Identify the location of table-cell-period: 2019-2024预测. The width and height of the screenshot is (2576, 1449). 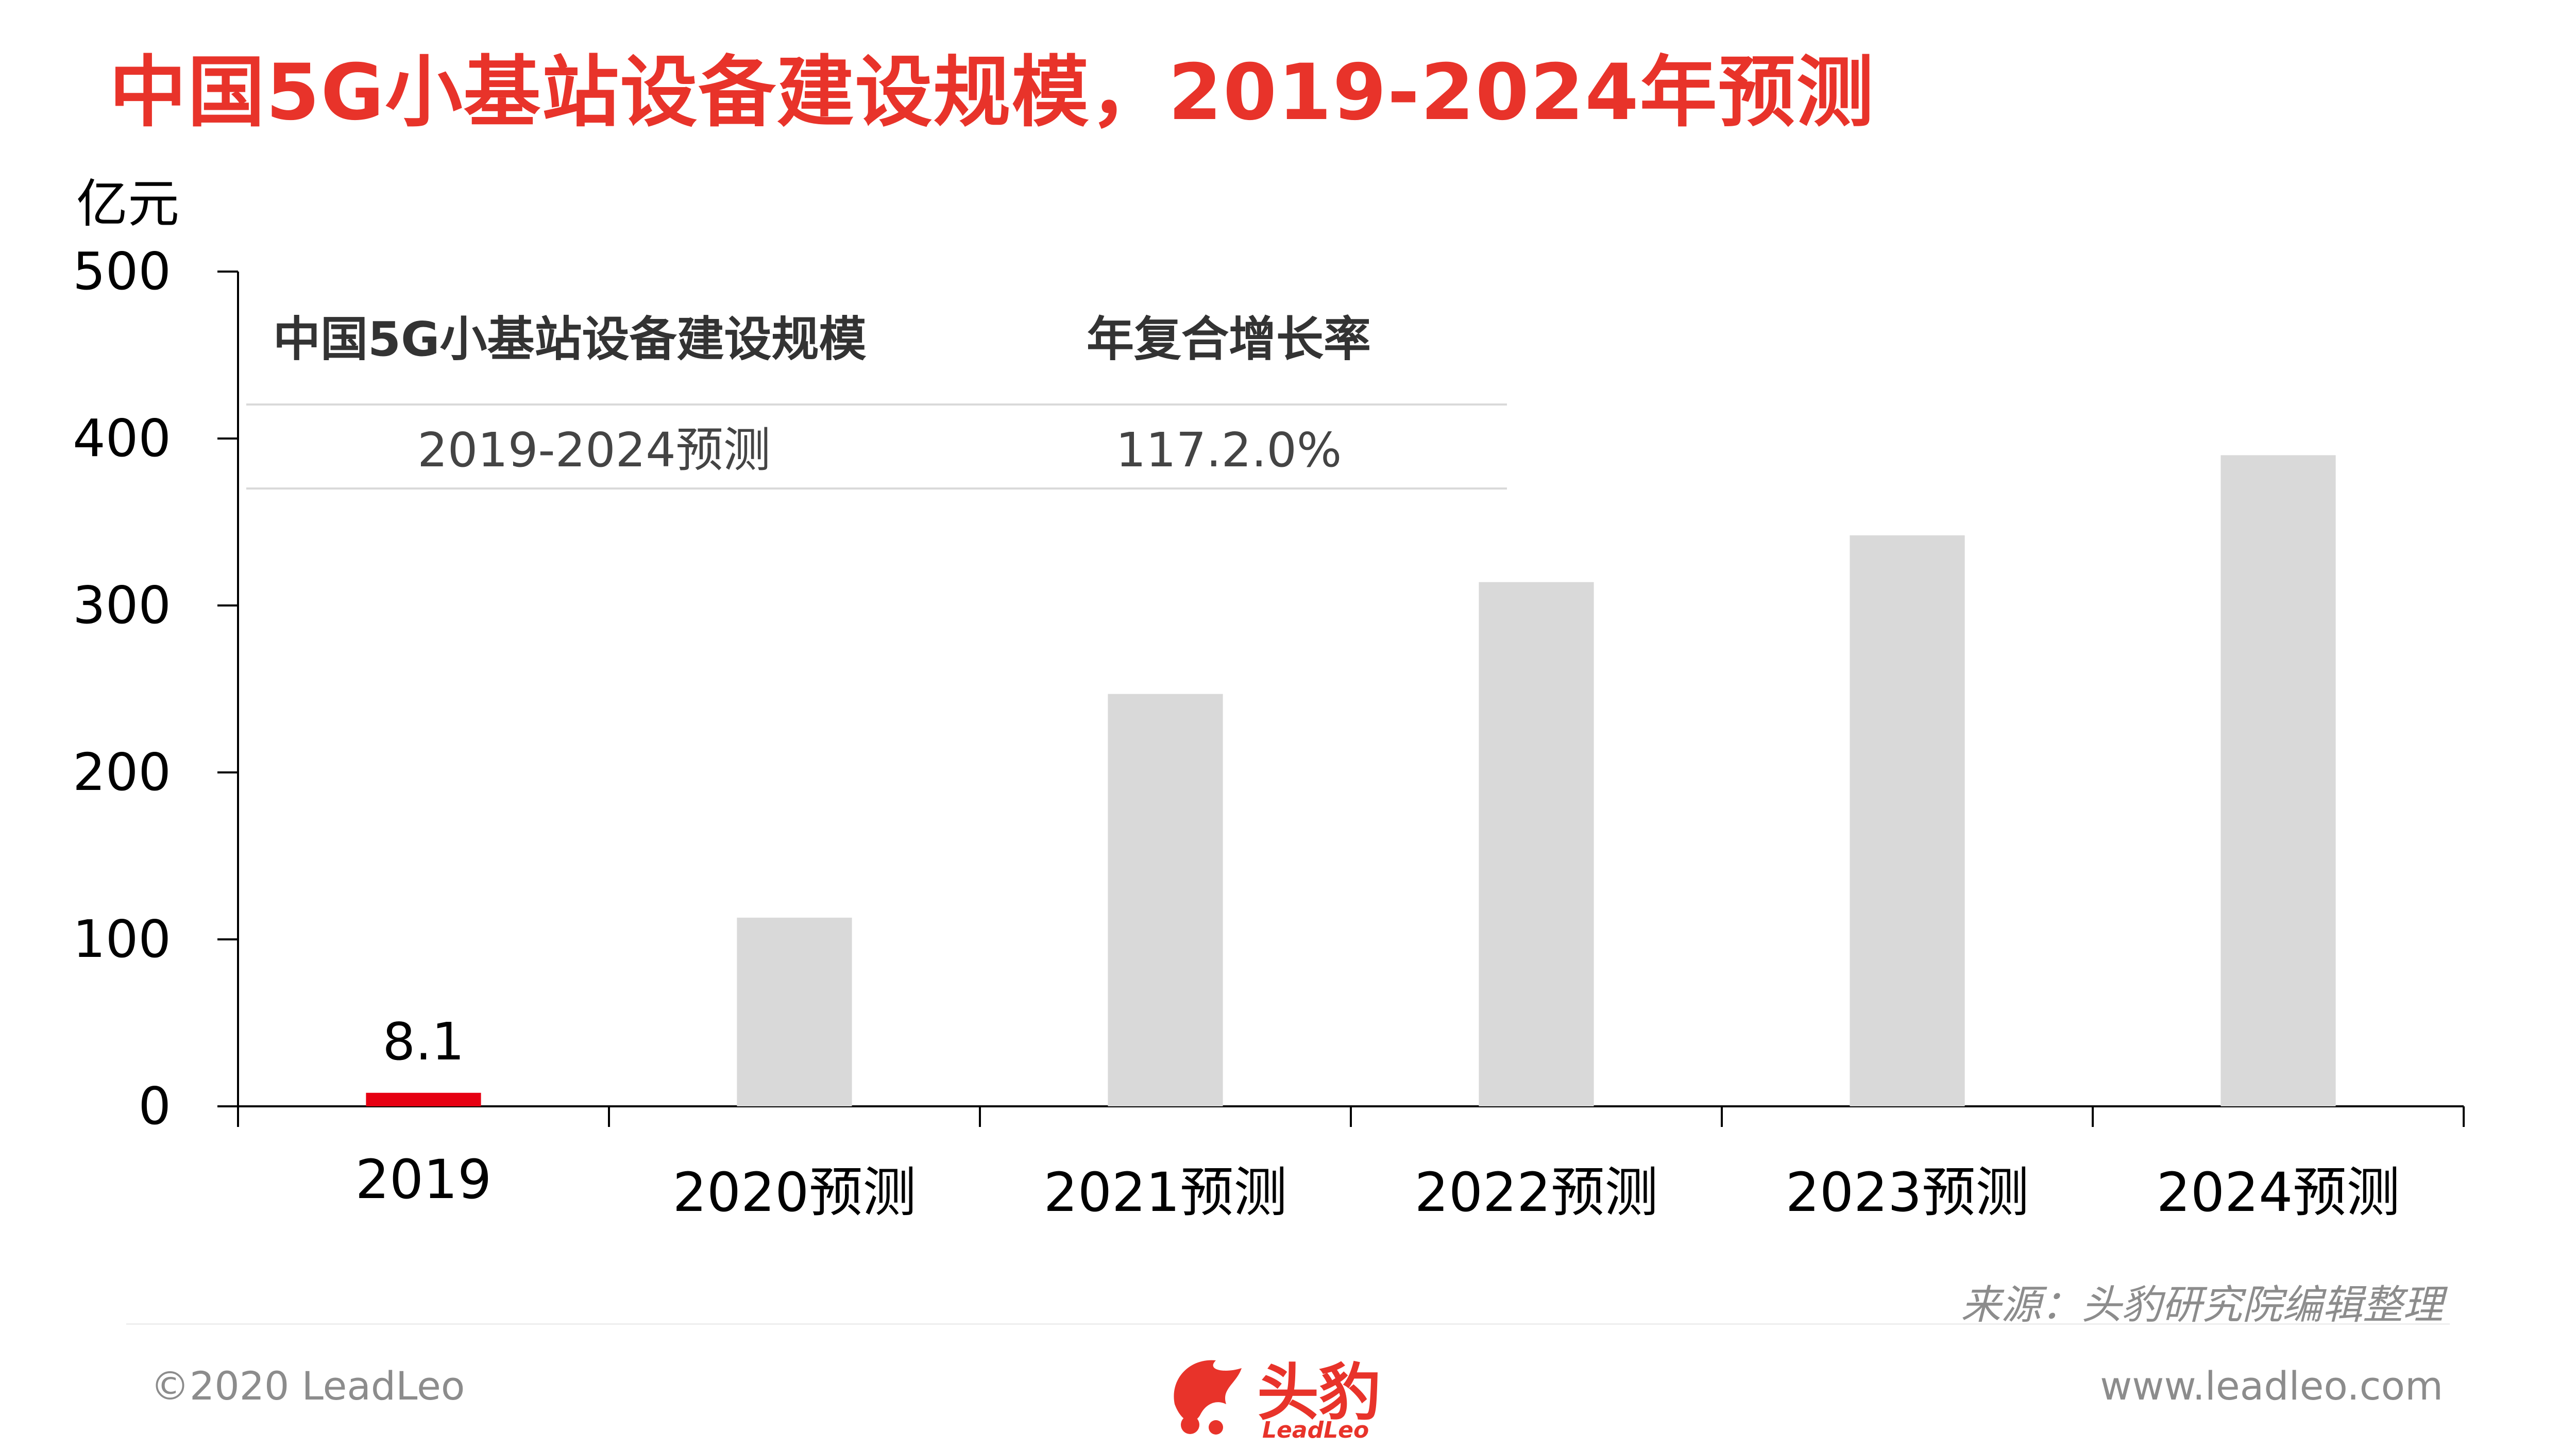
(593, 450).